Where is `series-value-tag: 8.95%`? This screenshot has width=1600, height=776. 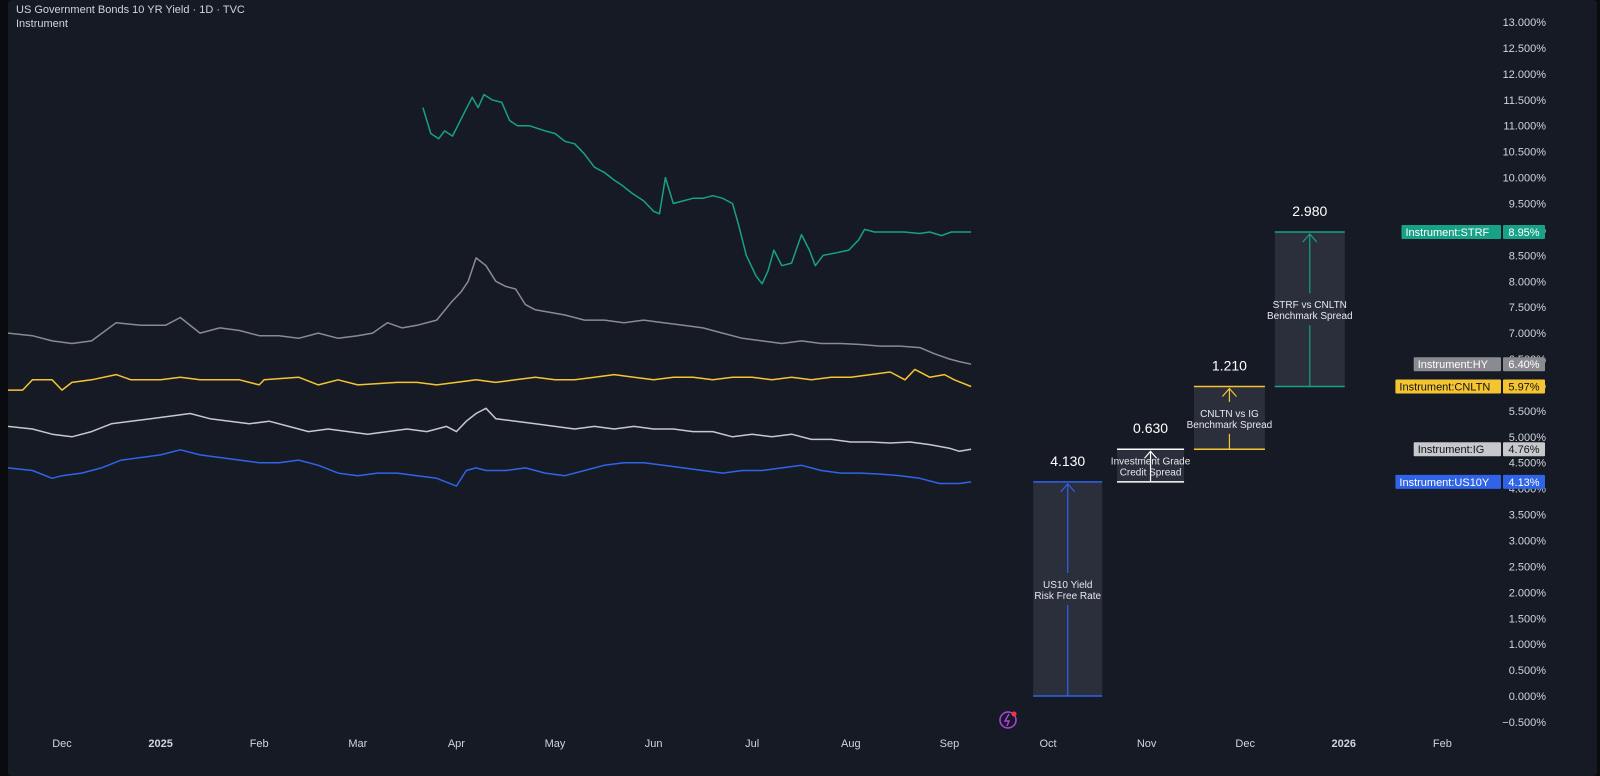 series-value-tag: 8.95% is located at coordinates (1523, 233).